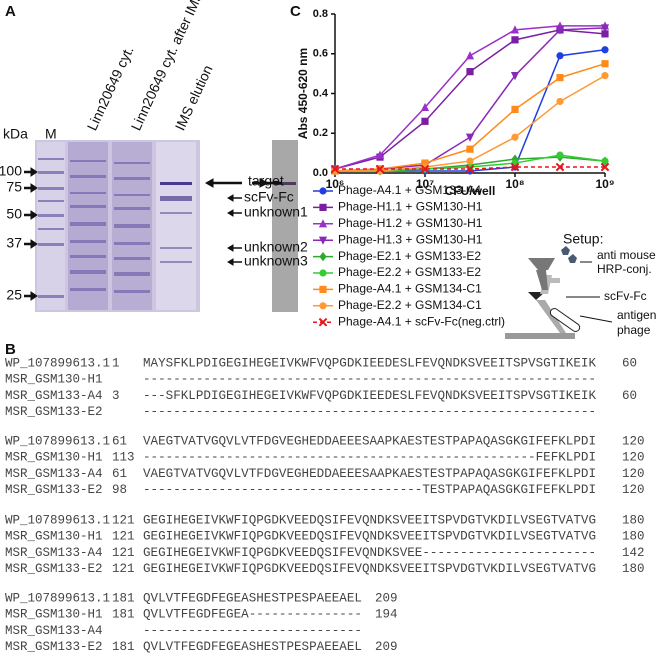 This screenshot has width=667, height=670. Describe the element at coordinates (636, 315) in the screenshot. I see `setup-label: antigen` at that location.